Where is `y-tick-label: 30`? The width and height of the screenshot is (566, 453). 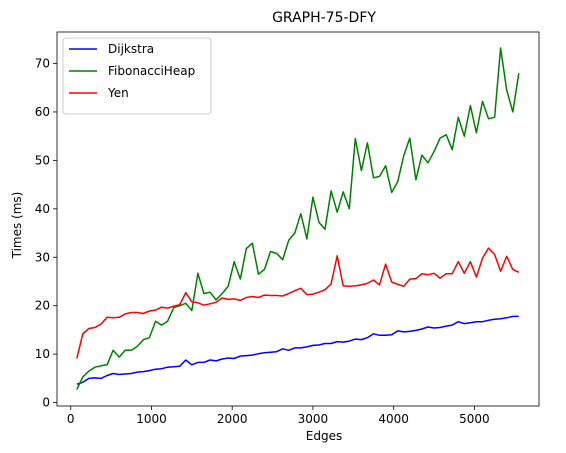
y-tick-label: 30 is located at coordinates (42, 257).